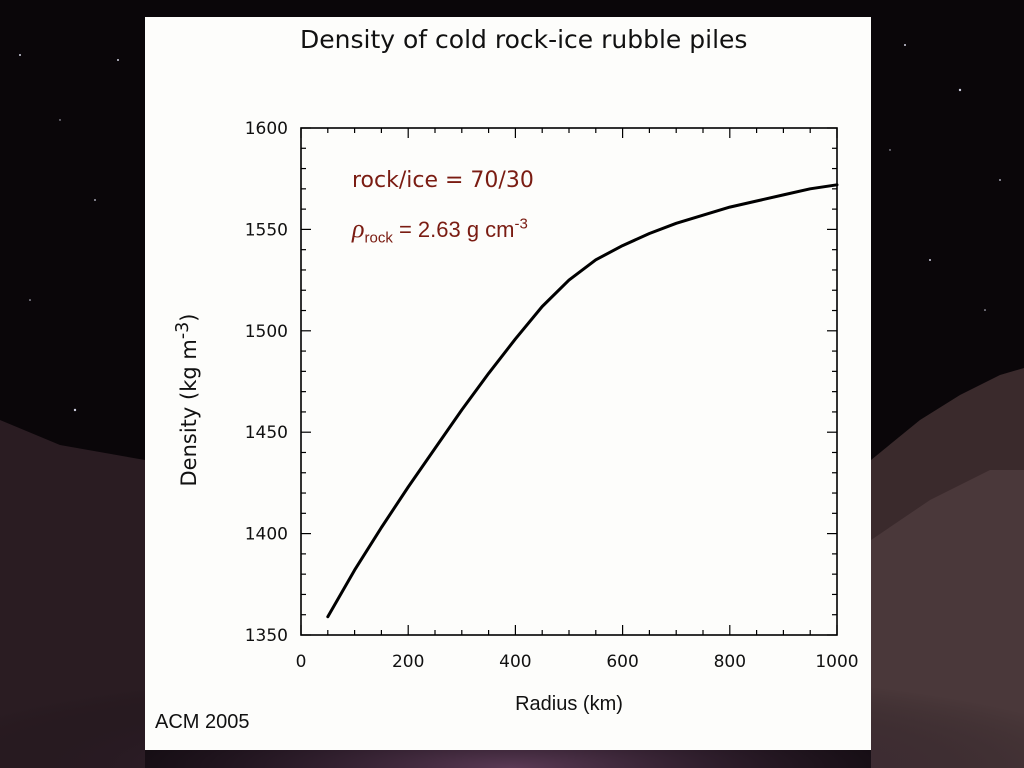  Describe the element at coordinates (266, 433) in the screenshot. I see `y-tick-label: 1450` at that location.